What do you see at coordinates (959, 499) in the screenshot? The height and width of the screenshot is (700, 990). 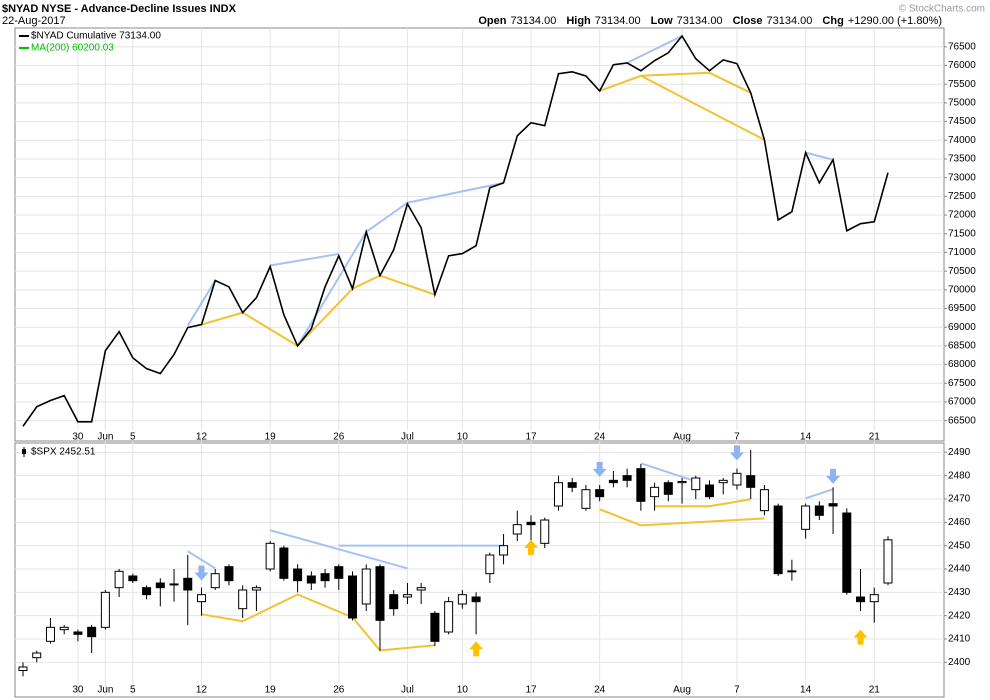 I see `y-tick-label: 2470` at bounding box center [959, 499].